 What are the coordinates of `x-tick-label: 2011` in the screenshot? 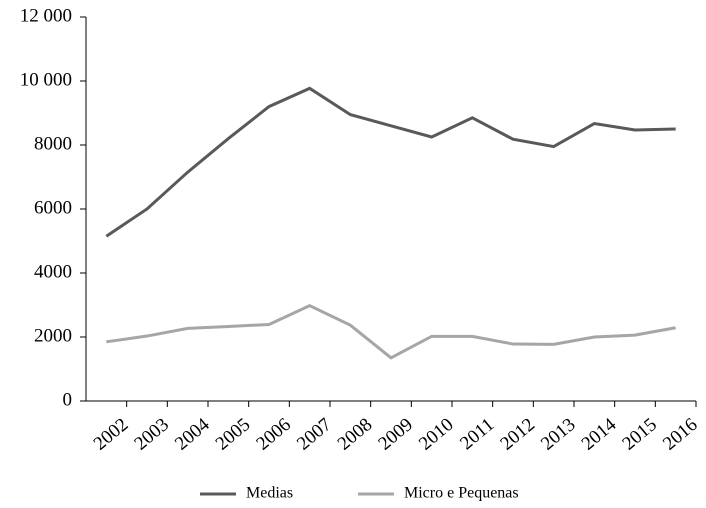 It's located at (477, 434).